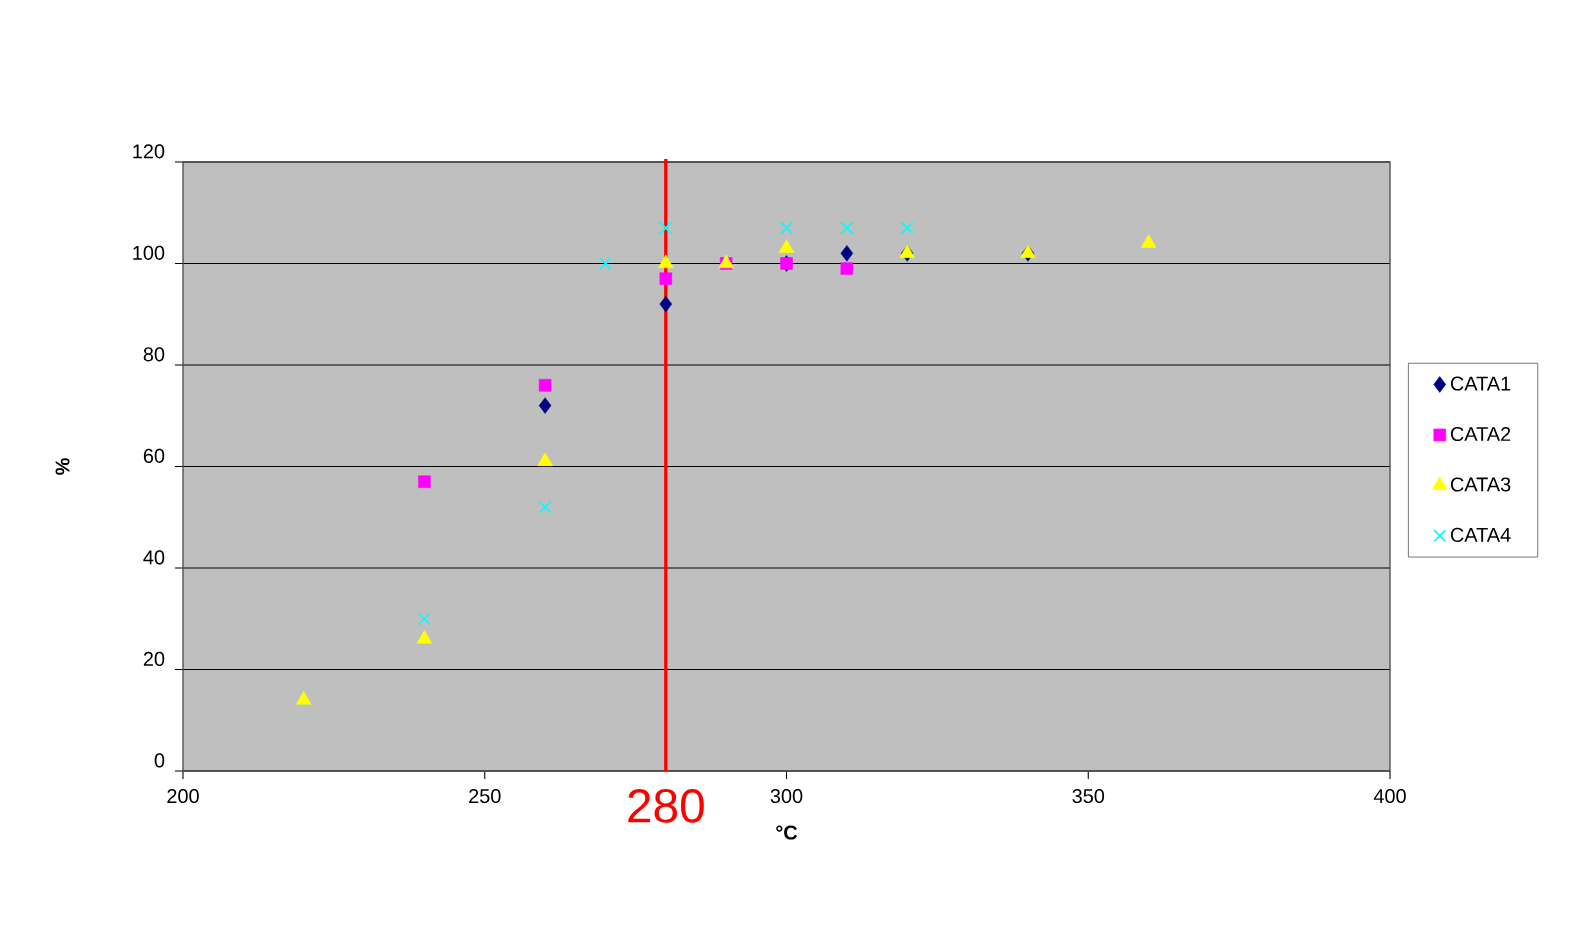 This screenshot has height=929, width=1593. I want to click on ref-line-label: 280, so click(666, 805).